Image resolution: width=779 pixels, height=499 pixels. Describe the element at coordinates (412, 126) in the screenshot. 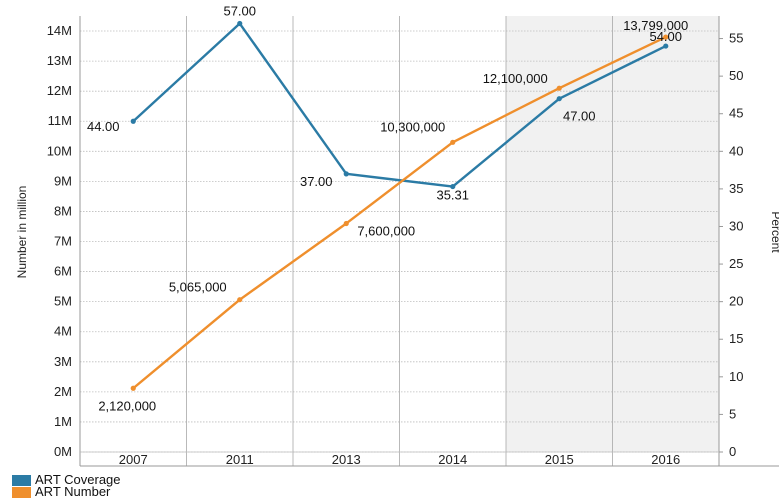

I see `label-art-number-2014: 10,300,000` at that location.